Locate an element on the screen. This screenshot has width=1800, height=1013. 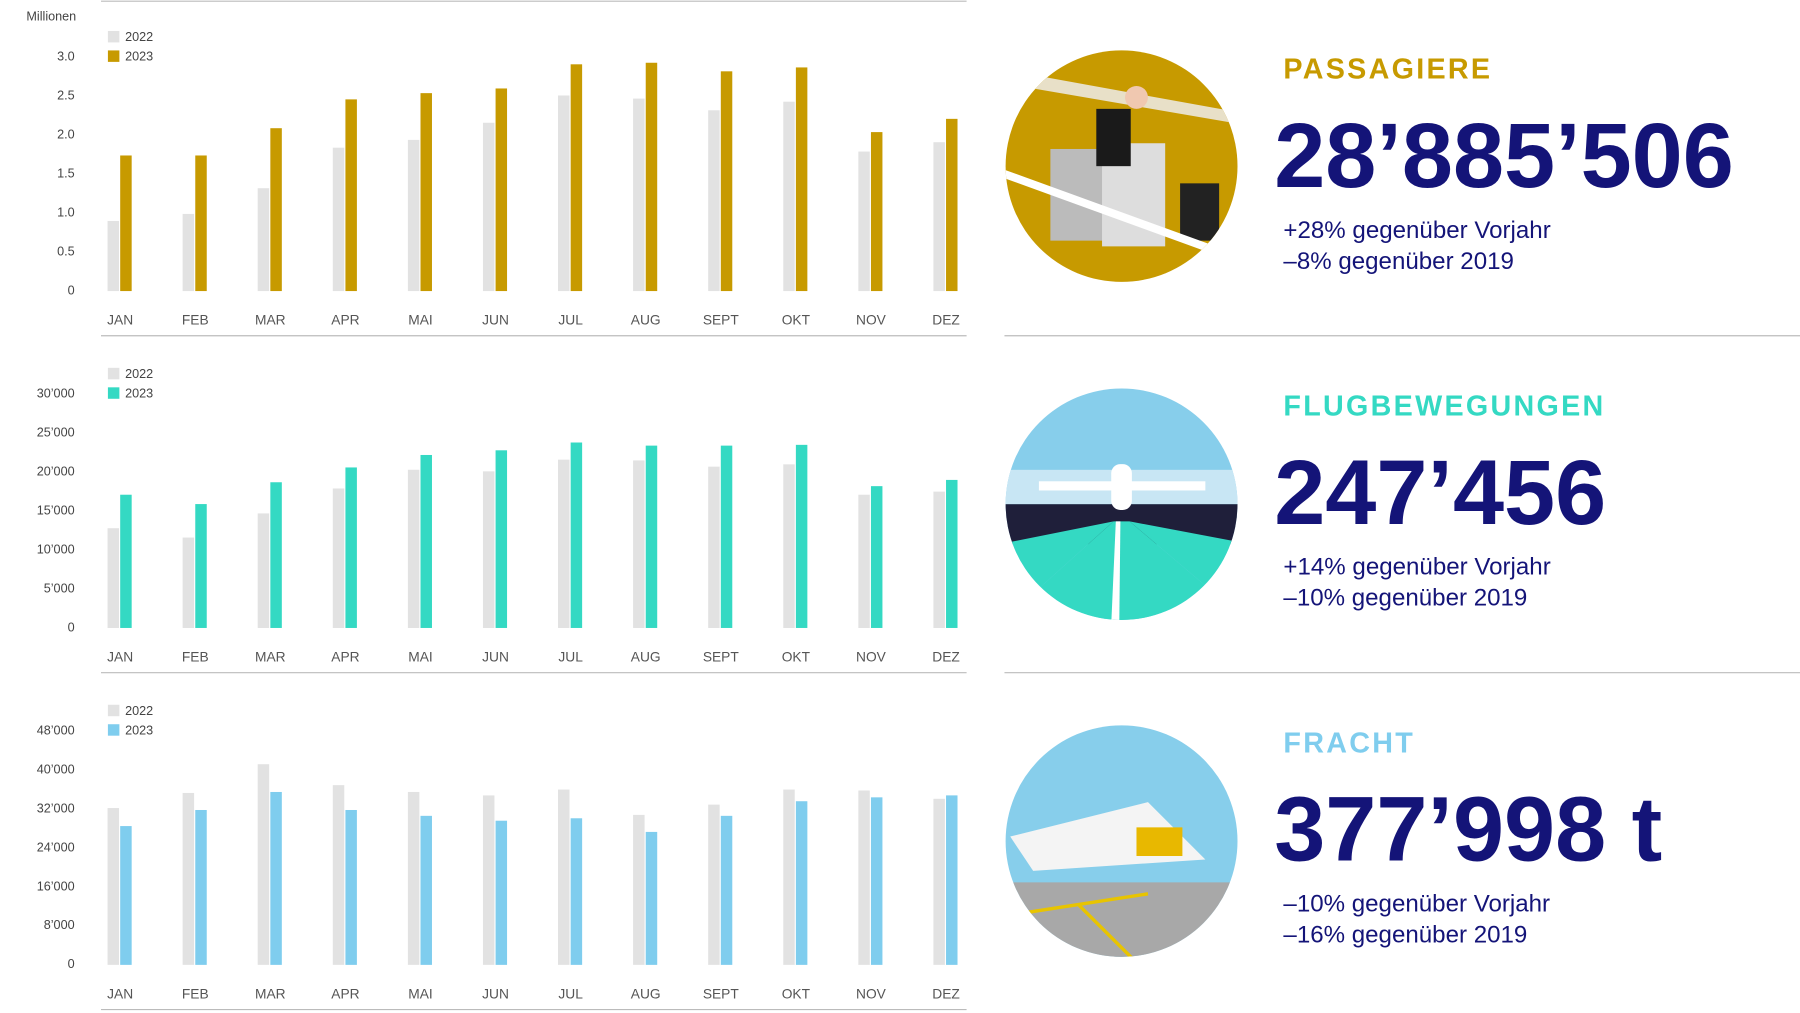
y-tick-label: 3.0 is located at coordinates (66, 57).